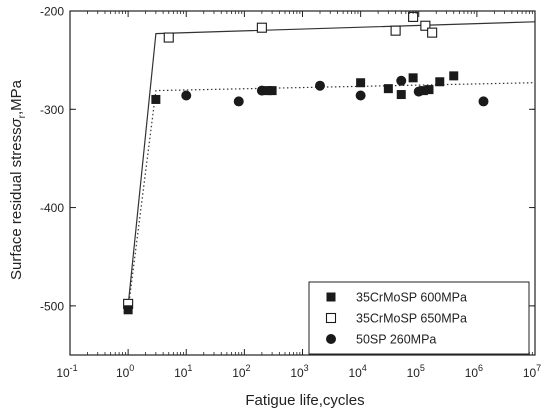  I want to click on x-axis-title: Fatigue life,cycles, so click(304, 400).